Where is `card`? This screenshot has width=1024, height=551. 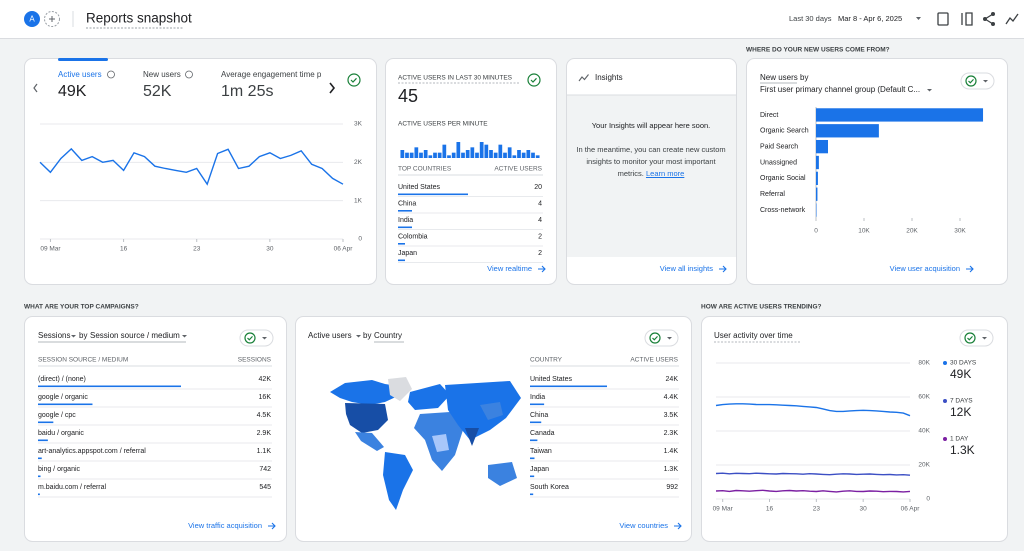
card is located at coordinates (471, 171).